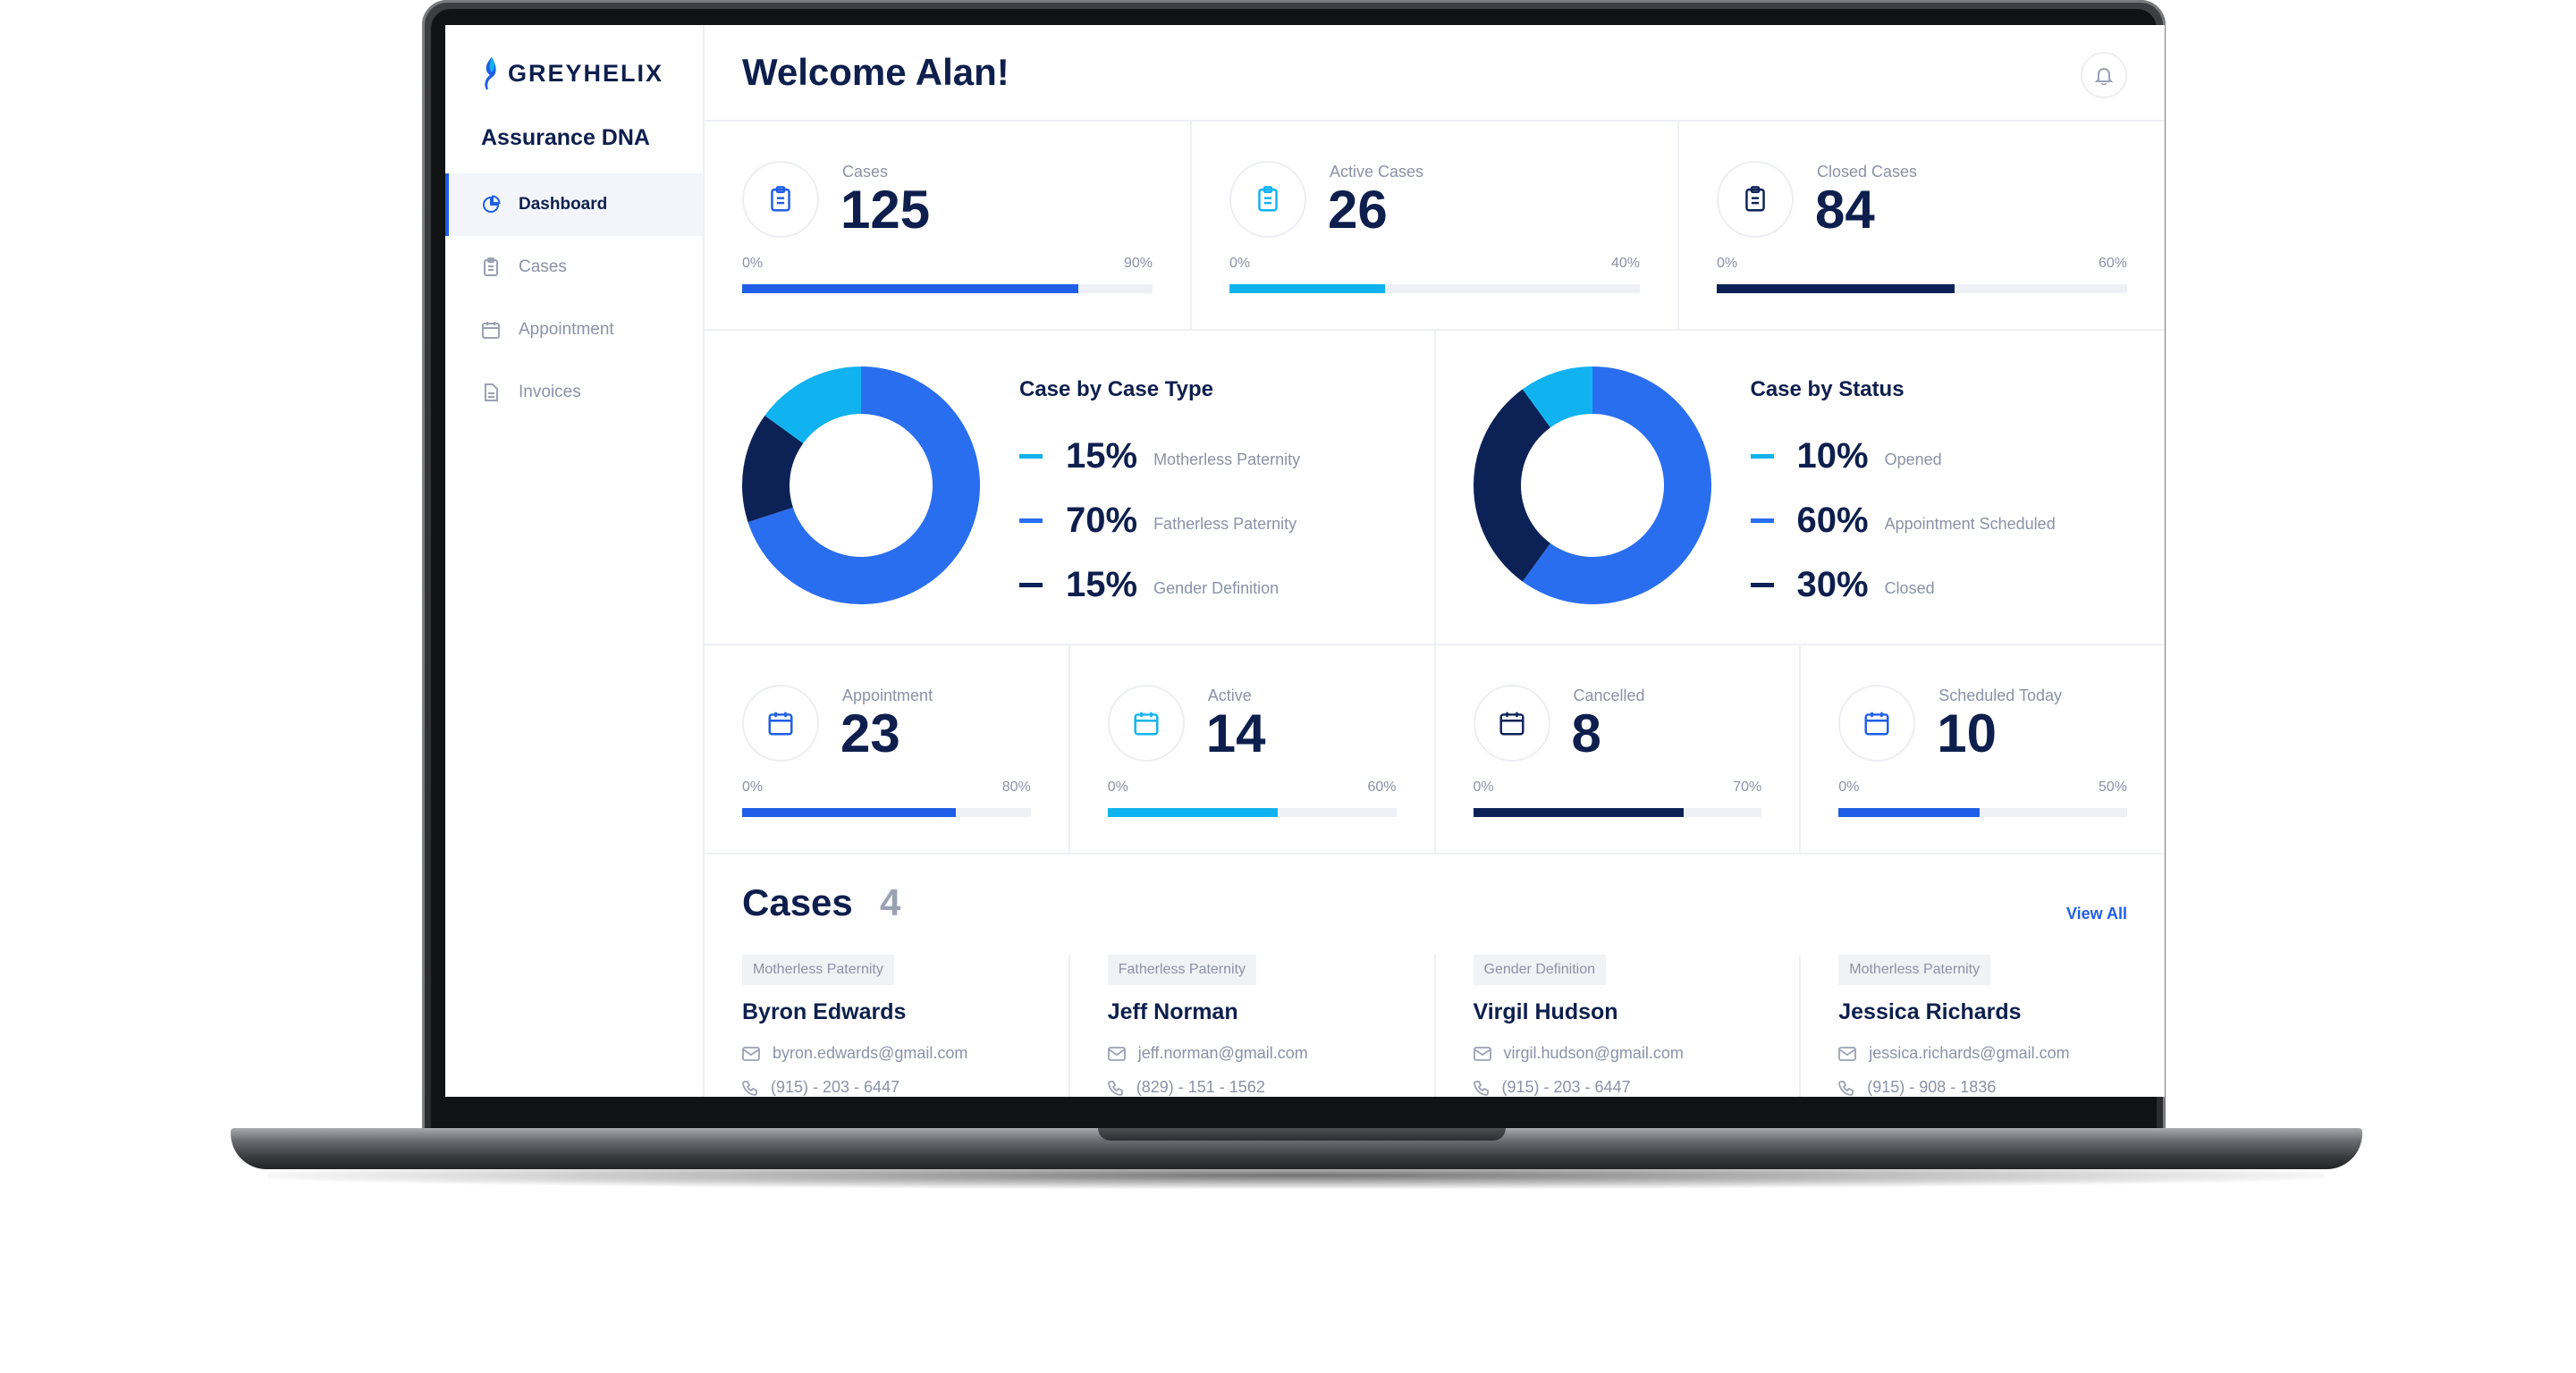 This screenshot has height=1373, width=2576. Describe the element at coordinates (1200, 1087) in the screenshot. I see `case-phone: (829) - 151 - 1562` at that location.